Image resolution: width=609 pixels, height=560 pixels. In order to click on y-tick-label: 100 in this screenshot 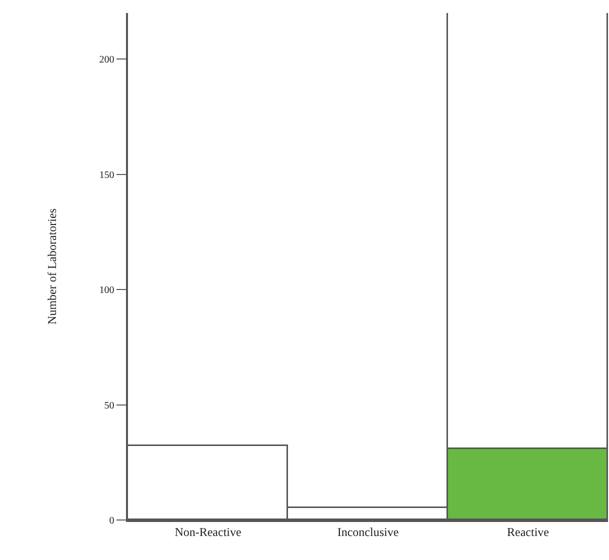, I will do `click(106, 290)`.